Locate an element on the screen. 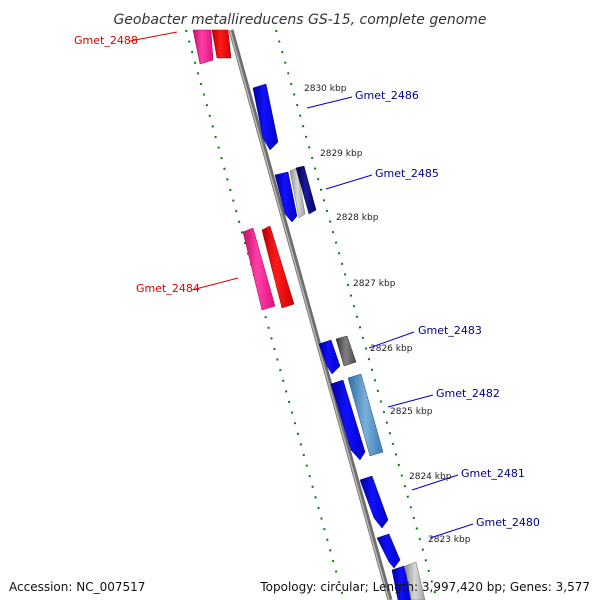 Image resolution: width=600 pixels, height=600 pixels. gene-label-gmet-2483: Gmet_2483 is located at coordinates (450, 330).